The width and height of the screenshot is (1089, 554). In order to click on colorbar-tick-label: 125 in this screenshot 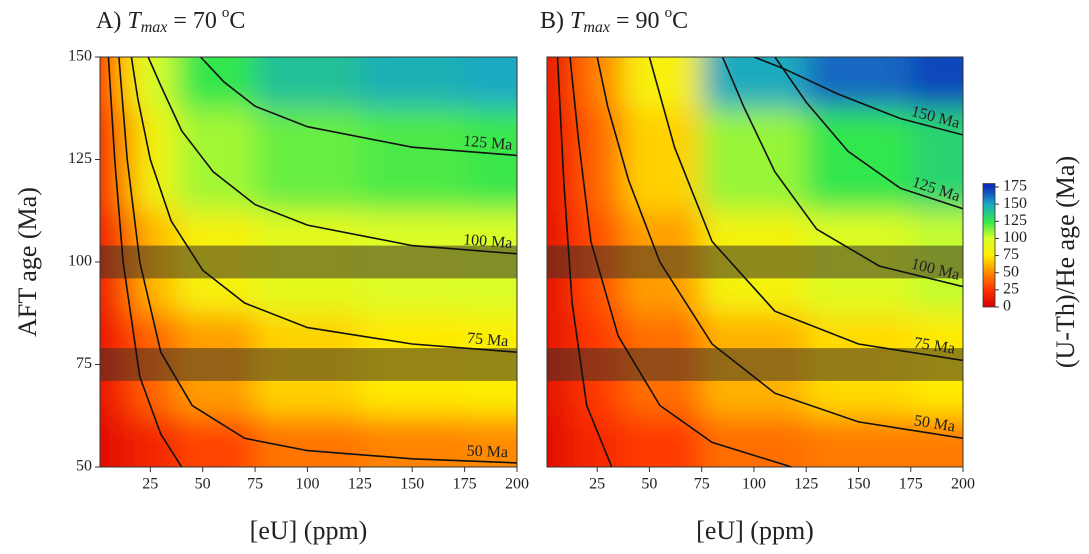, I will do `click(1015, 220)`.